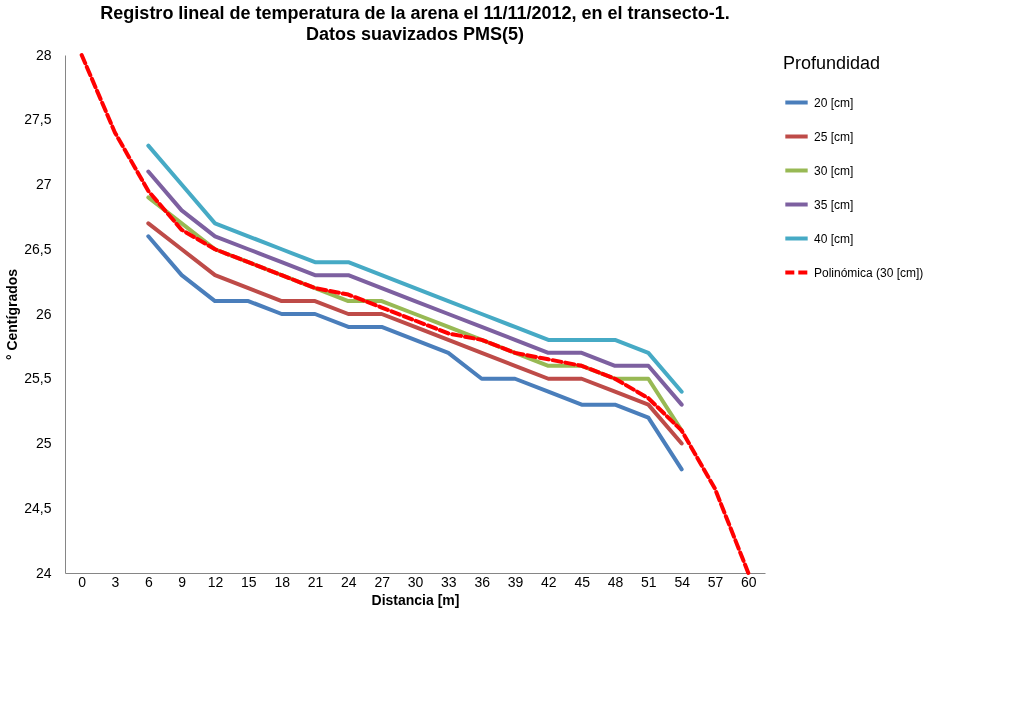  What do you see at coordinates (415, 599) in the screenshot?
I see `x-axis-title: Distancia [m]` at bounding box center [415, 599].